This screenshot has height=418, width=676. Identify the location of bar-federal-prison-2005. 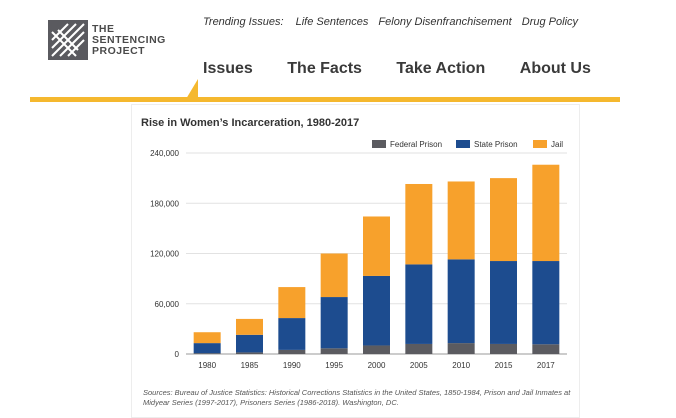
(419, 348).